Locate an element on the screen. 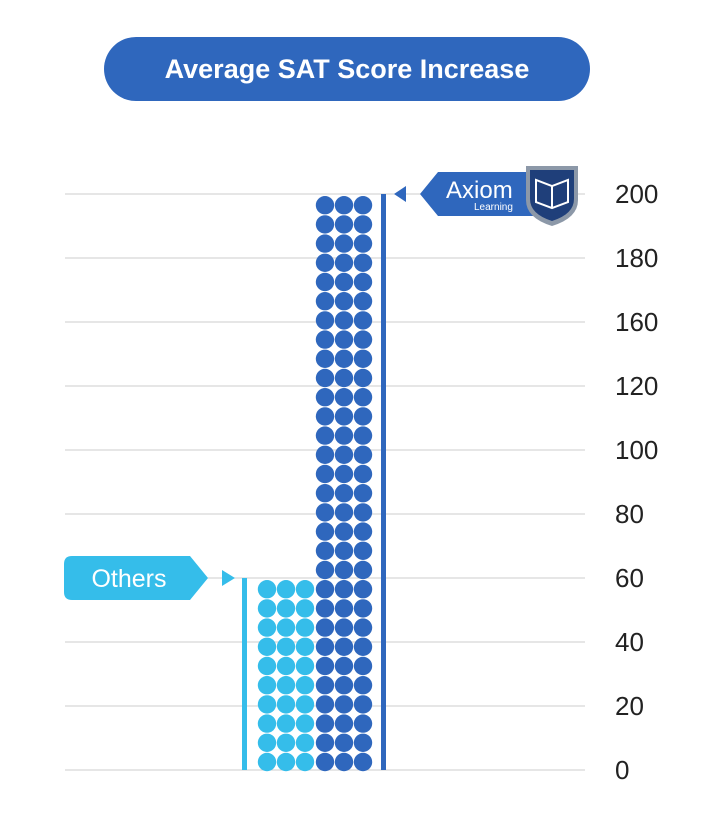  y-tick-label: 120 is located at coordinates (636, 386).